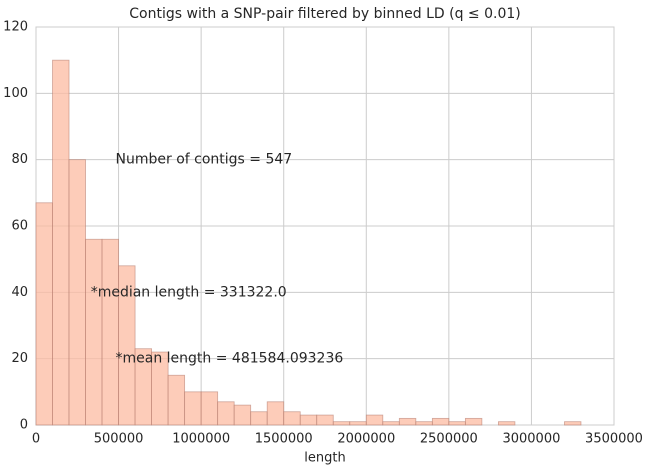 The width and height of the screenshot is (648, 473). Describe the element at coordinates (119, 439) in the screenshot. I see `x-tick-label: 500000` at that location.